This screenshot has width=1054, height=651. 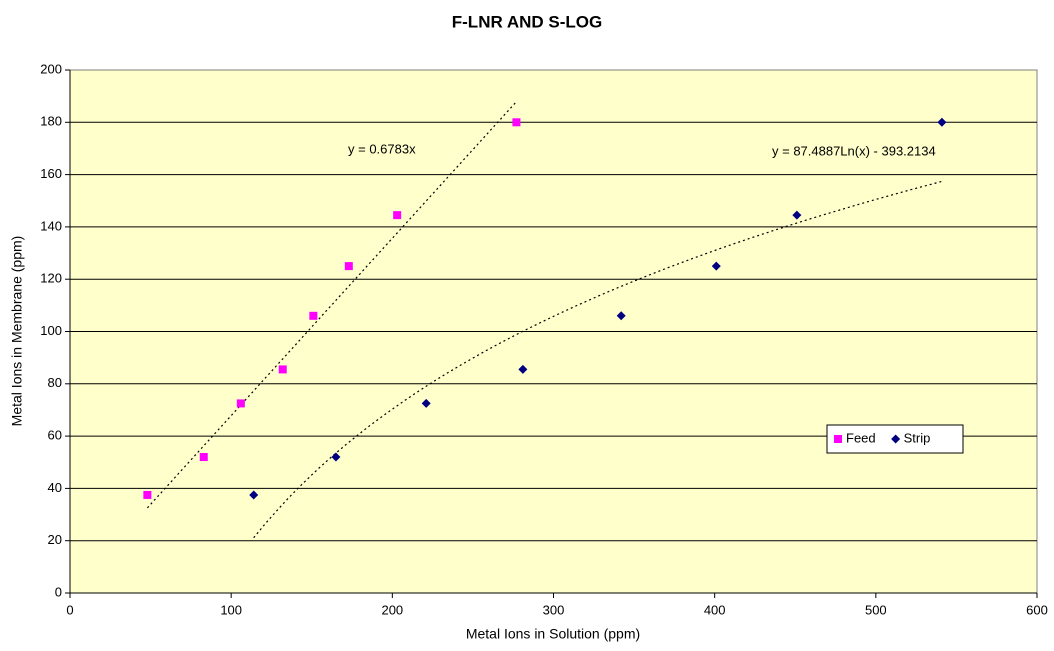 What do you see at coordinates (392, 609) in the screenshot?
I see `x-tick-label: 200` at bounding box center [392, 609].